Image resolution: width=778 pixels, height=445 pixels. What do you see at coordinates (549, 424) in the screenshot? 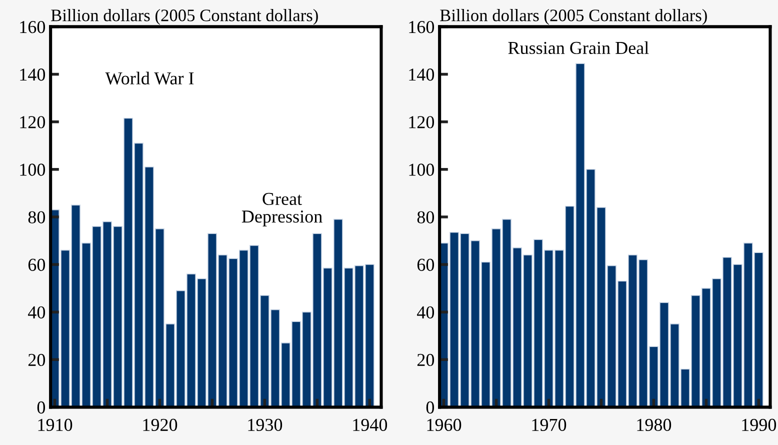
I see `x-tick-label: 1970` at bounding box center [549, 424].